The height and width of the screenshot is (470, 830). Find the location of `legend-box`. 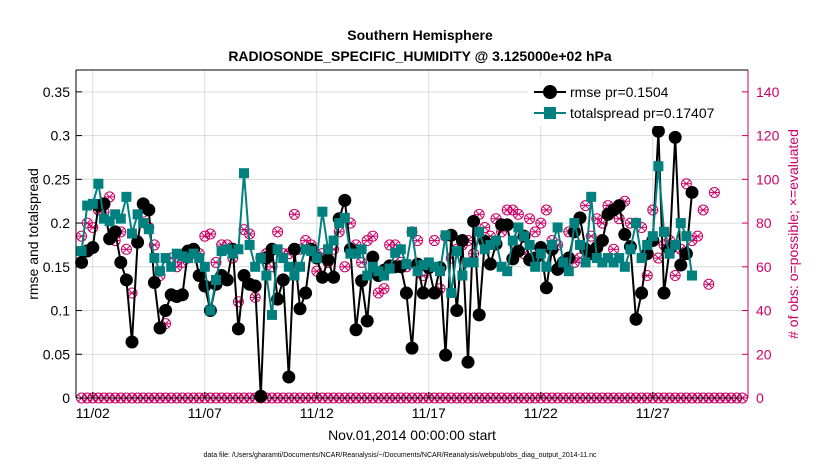

legend-box is located at coordinates (635, 101).